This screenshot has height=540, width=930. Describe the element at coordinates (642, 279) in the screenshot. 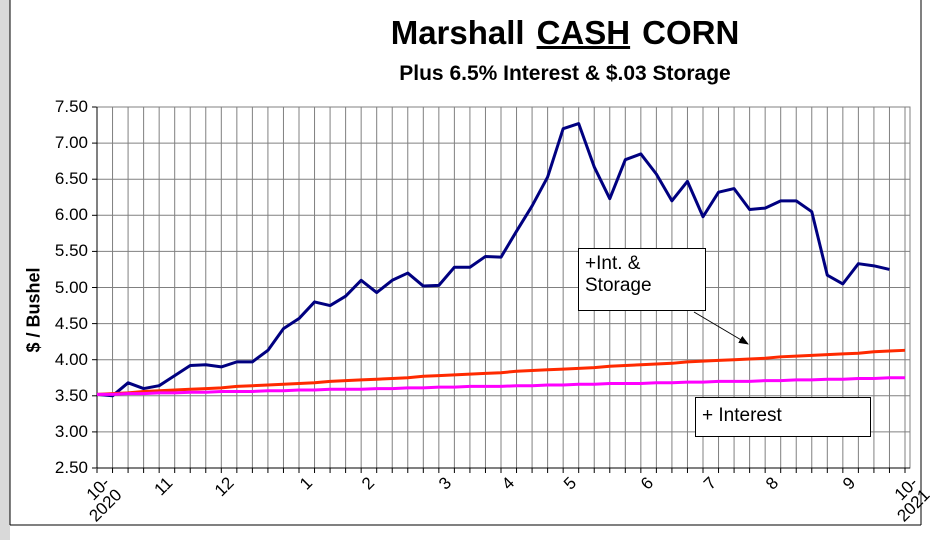

I see `annotation: +Int. & Storage` at that location.